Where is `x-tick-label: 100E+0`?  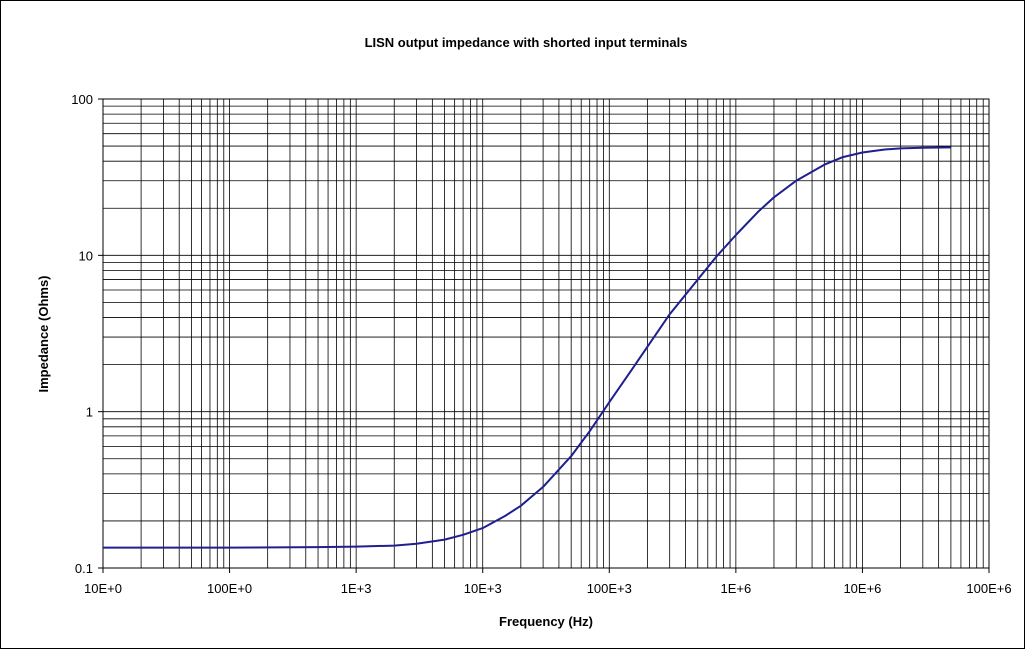 x-tick-label: 100E+0 is located at coordinates (229, 588).